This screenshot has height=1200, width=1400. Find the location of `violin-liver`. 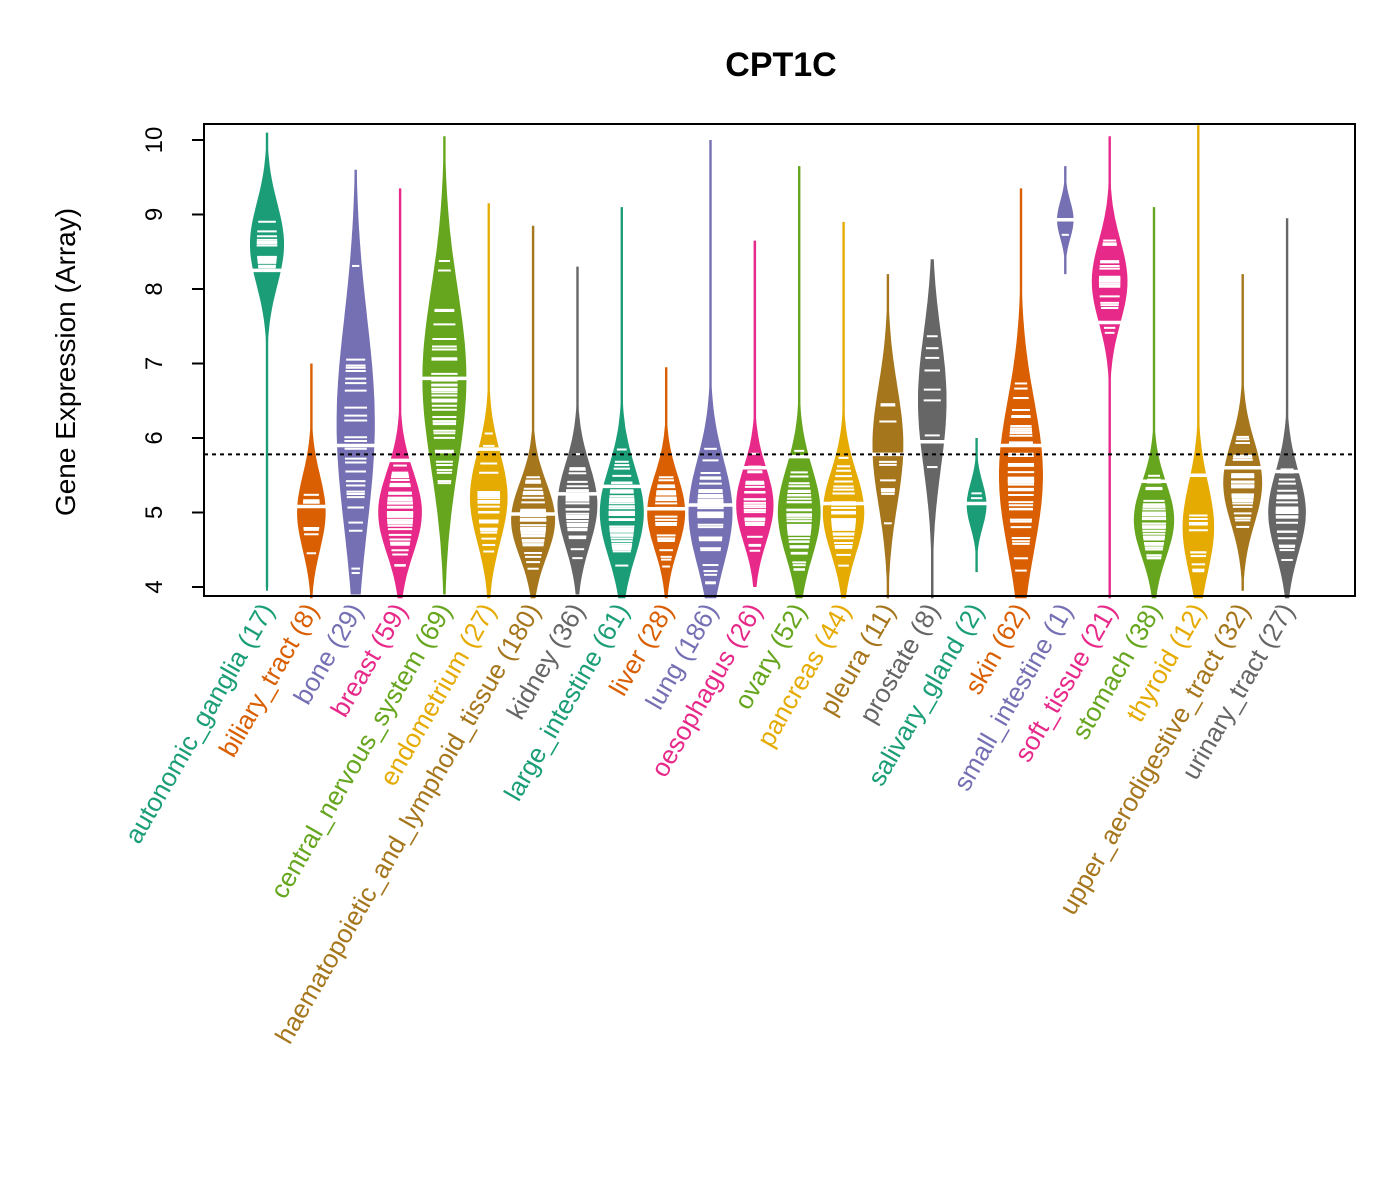

violin-liver is located at coordinates (666, 483).